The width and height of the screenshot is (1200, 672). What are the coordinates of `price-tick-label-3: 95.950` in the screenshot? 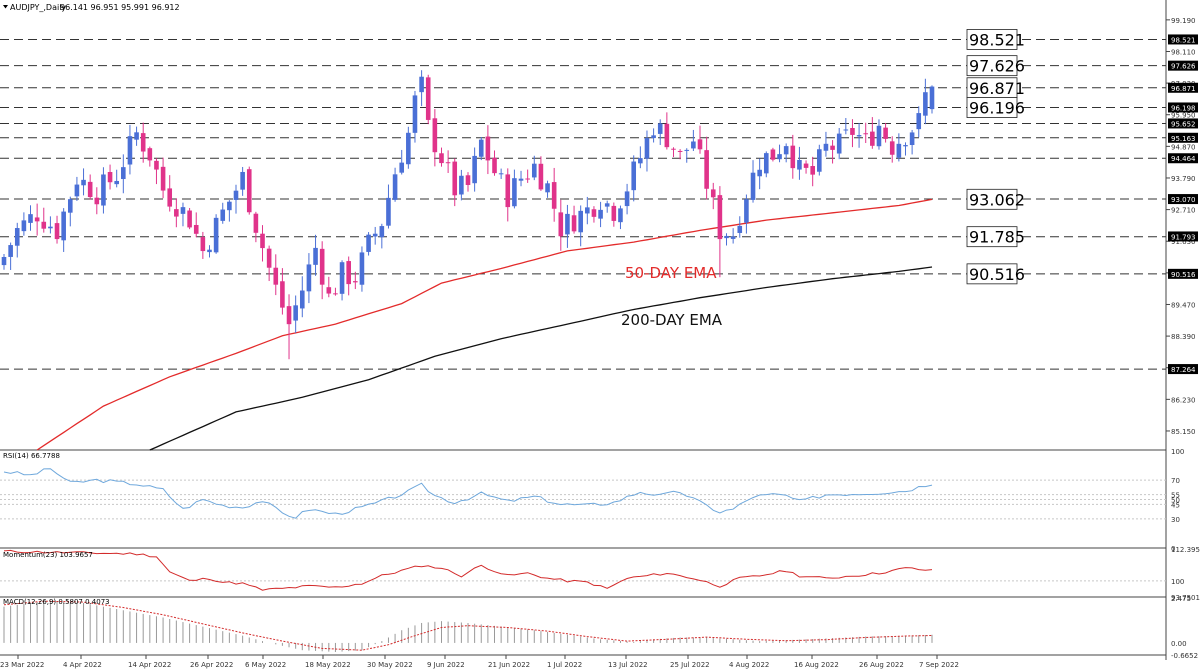 It's located at (1183, 116).